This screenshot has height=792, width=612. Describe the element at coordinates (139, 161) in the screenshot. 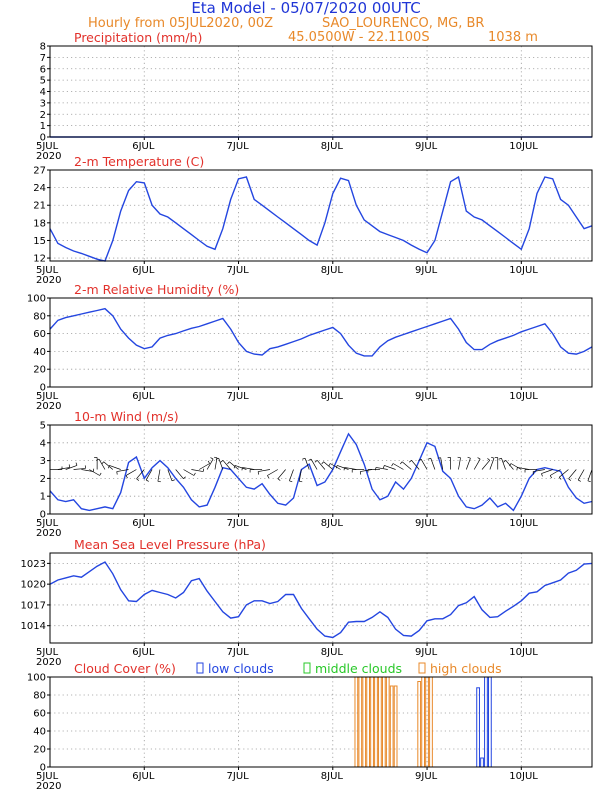

I see `panel-title: 2-m Temperature (C)` at that location.